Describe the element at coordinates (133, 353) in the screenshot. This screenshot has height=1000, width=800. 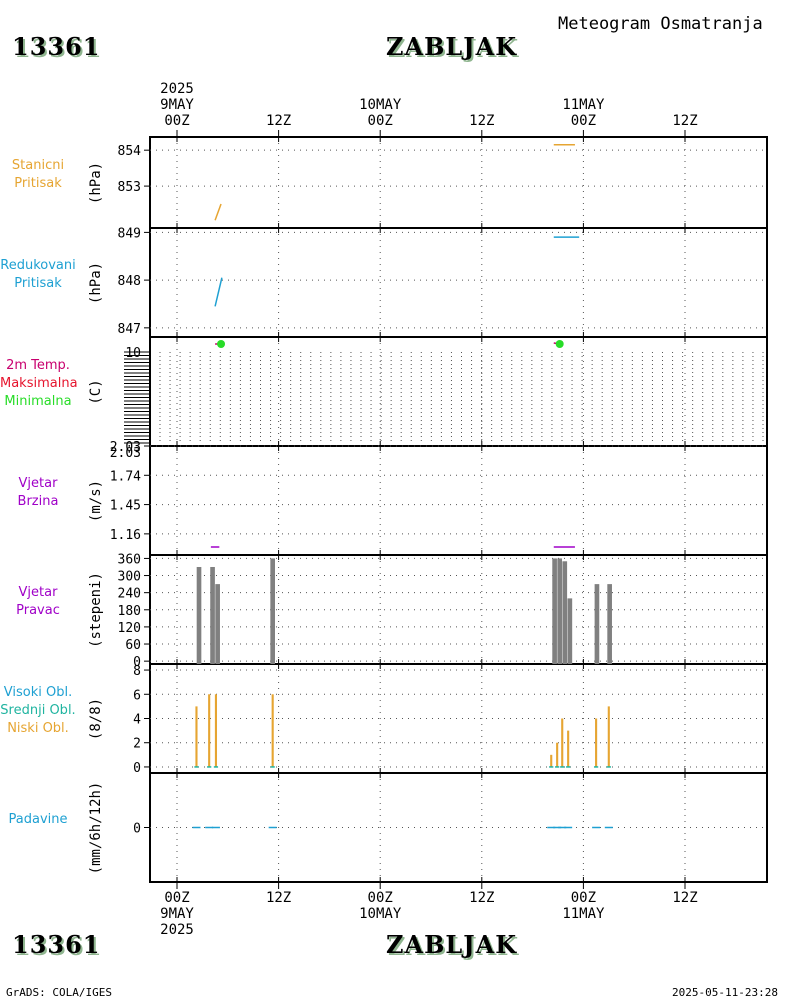
I see `y-tick-label: 10` at that location.